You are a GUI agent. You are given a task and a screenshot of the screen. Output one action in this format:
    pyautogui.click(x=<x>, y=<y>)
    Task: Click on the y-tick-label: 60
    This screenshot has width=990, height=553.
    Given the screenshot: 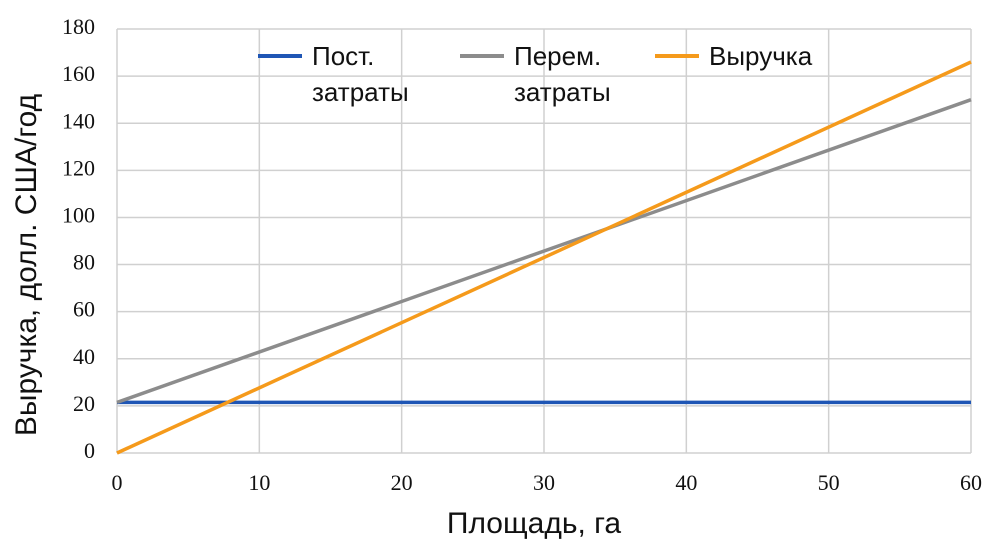 What is the action you would take?
    pyautogui.click(x=84, y=309)
    